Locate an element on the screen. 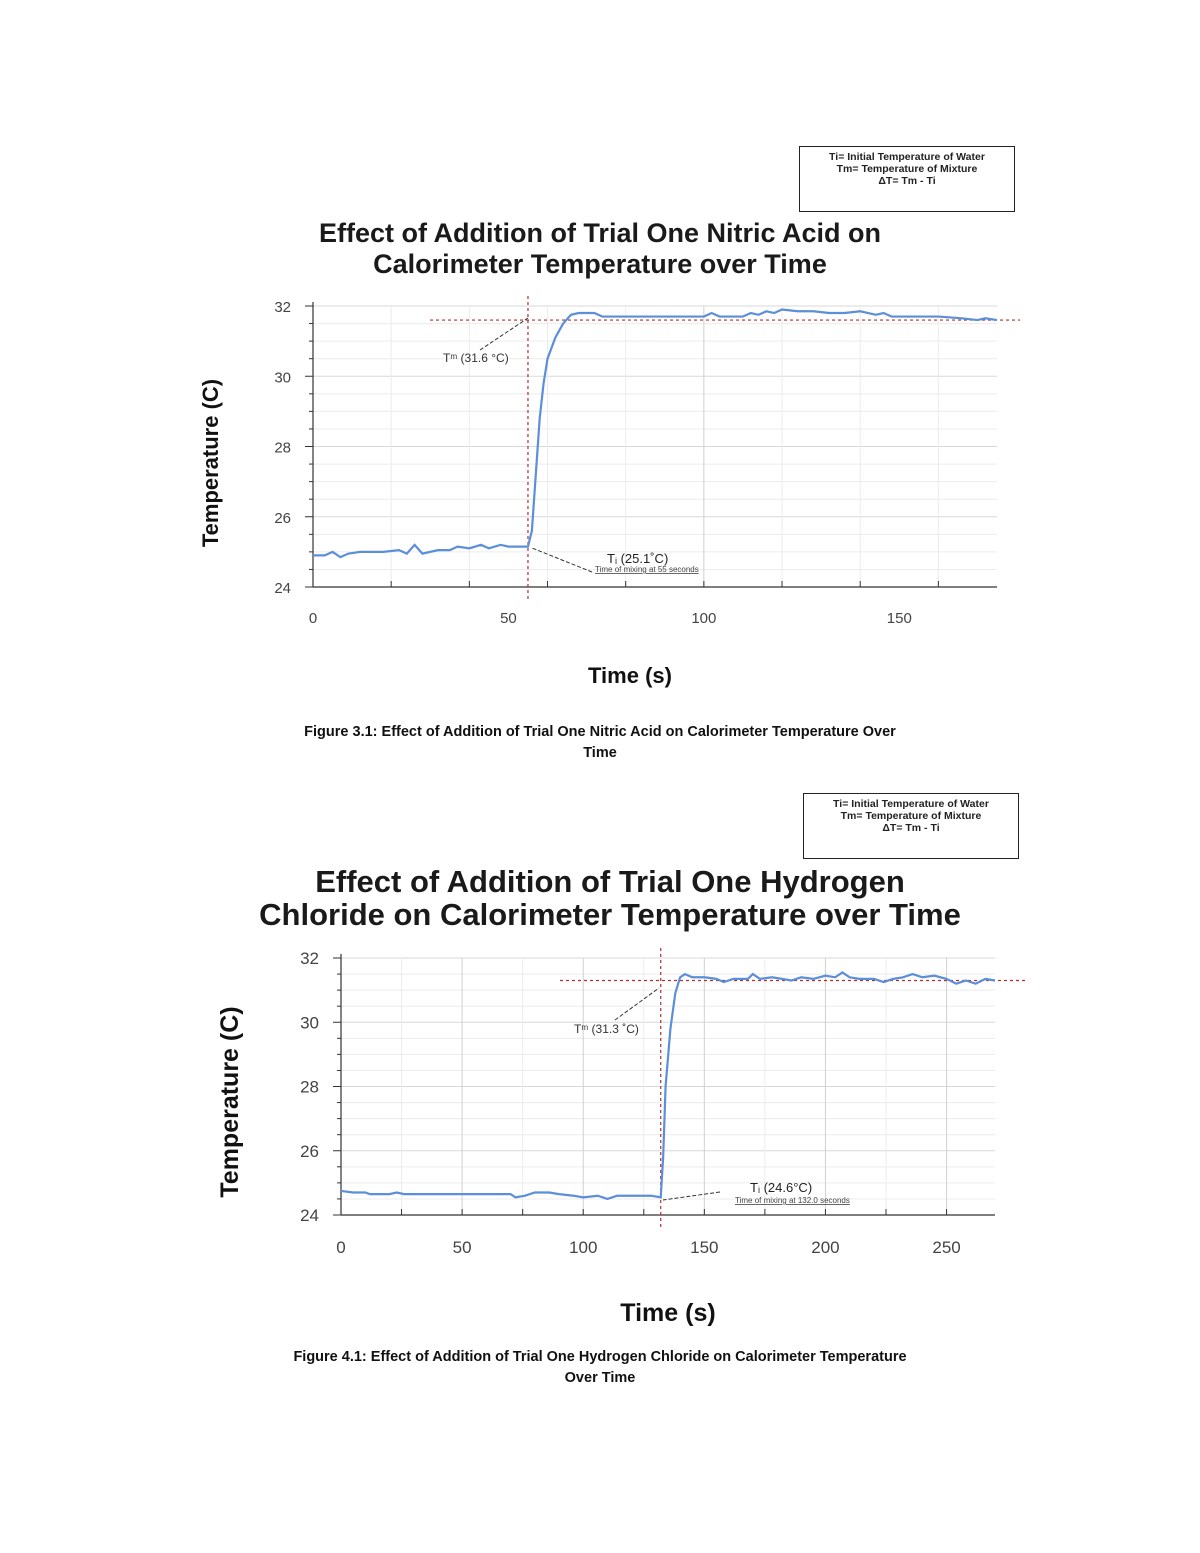 The height and width of the screenshot is (1553, 1200). x-tick-label: 200 is located at coordinates (825, 1247).